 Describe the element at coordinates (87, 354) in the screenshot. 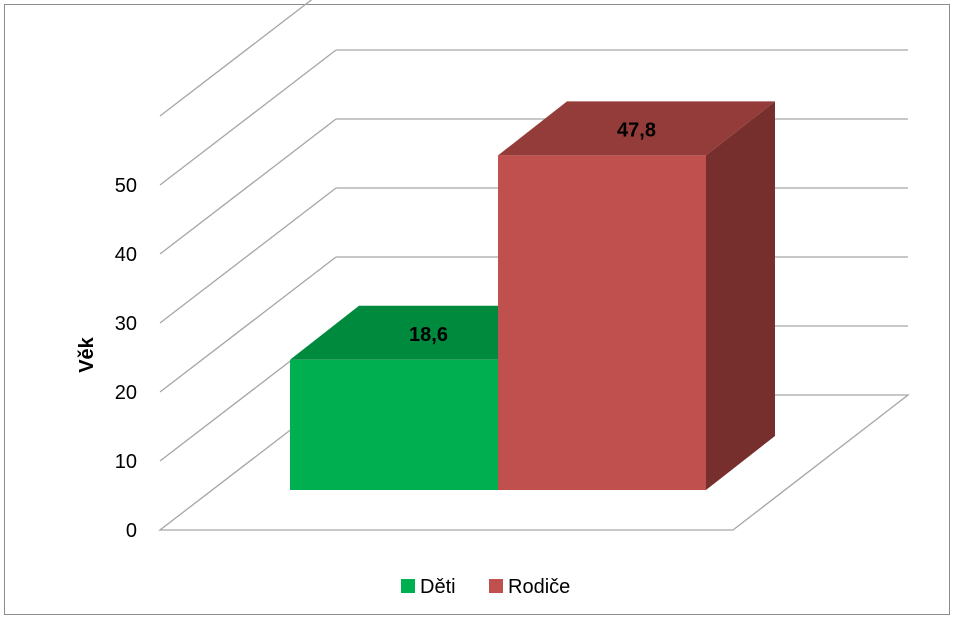

I see `y-axis-label: Věk` at that location.